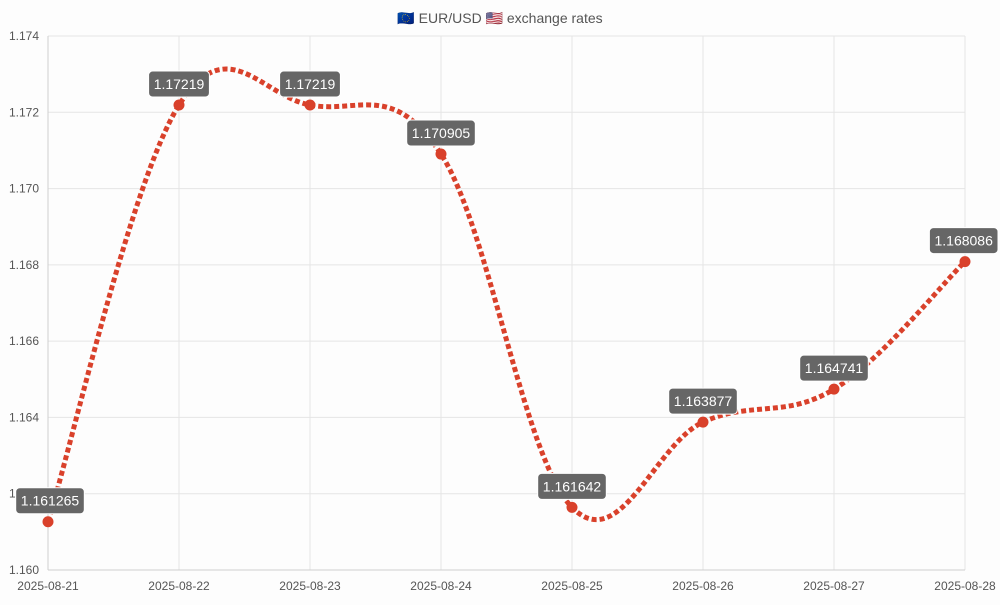  I want to click on data-label-text: 1.161265, so click(50, 501).